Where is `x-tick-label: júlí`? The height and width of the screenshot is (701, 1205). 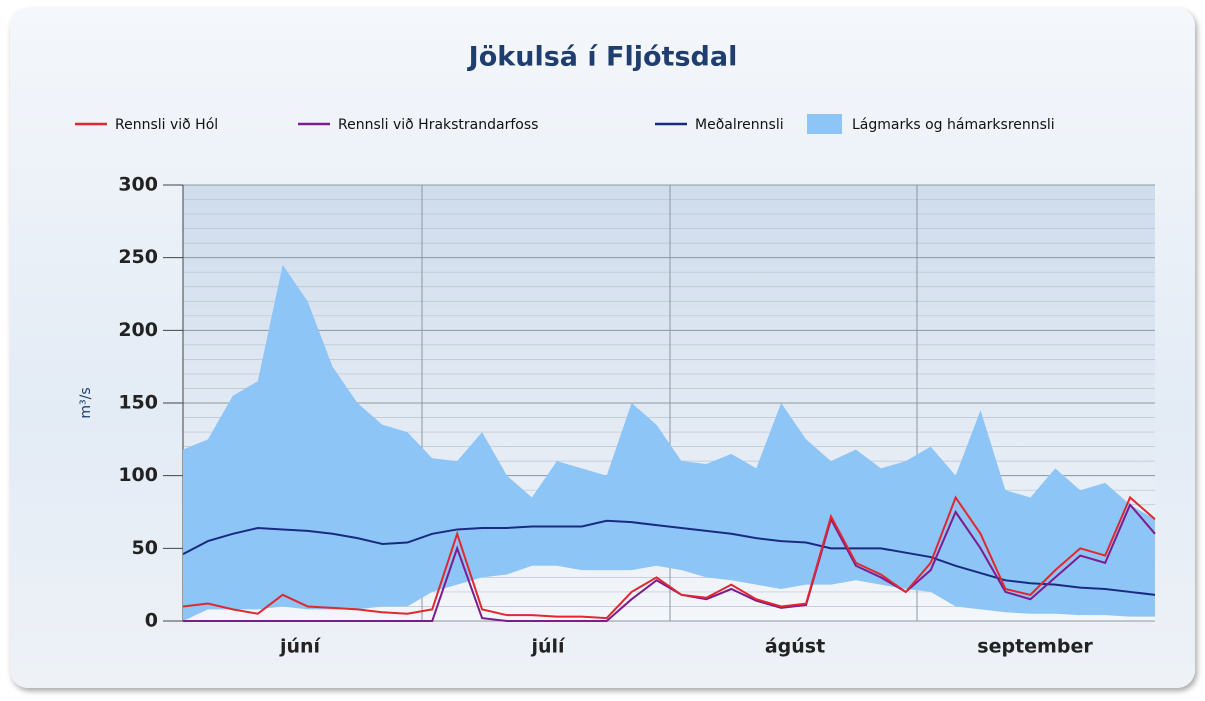 x-tick-label: júlí is located at coordinates (548, 647).